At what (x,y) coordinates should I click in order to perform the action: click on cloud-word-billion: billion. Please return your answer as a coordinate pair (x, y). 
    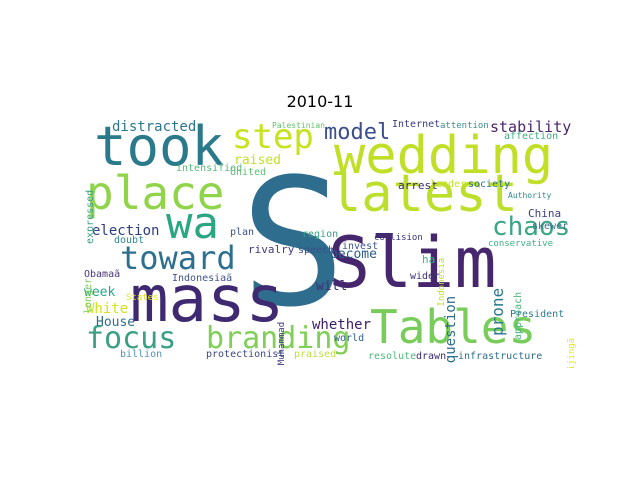
    Looking at the image, I should click on (141, 354).